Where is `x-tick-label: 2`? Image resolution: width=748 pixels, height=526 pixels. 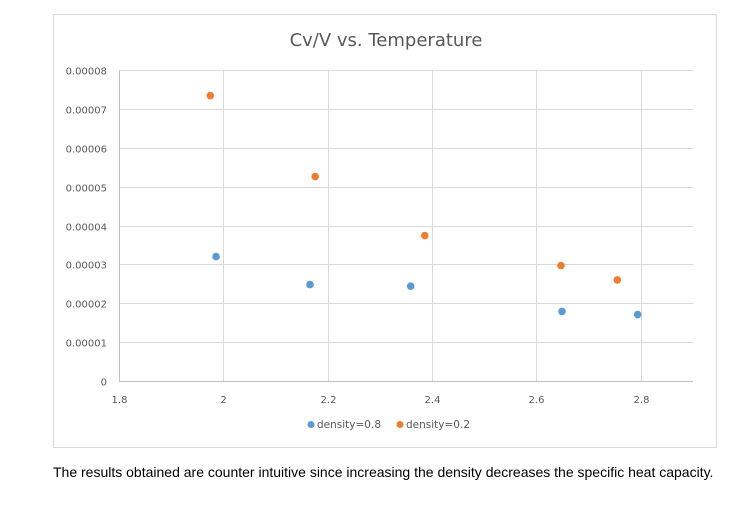
x-tick-label: 2 is located at coordinates (223, 400).